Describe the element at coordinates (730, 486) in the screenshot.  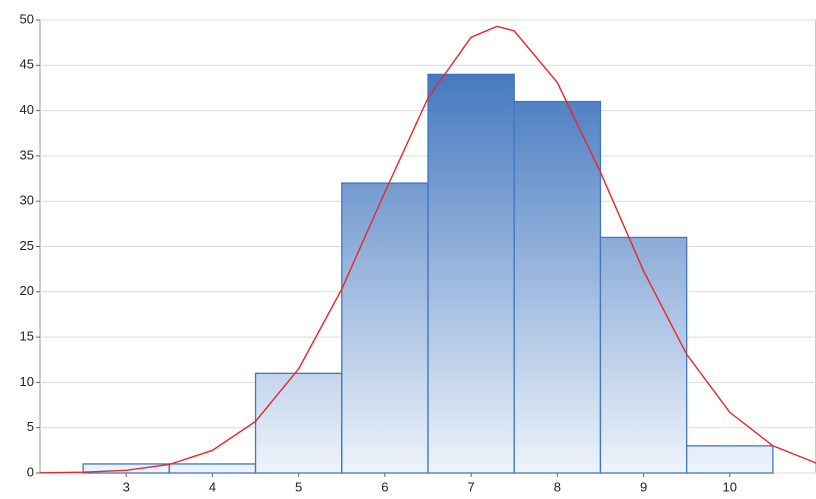
I see `x-tick-label: 10` at that location.